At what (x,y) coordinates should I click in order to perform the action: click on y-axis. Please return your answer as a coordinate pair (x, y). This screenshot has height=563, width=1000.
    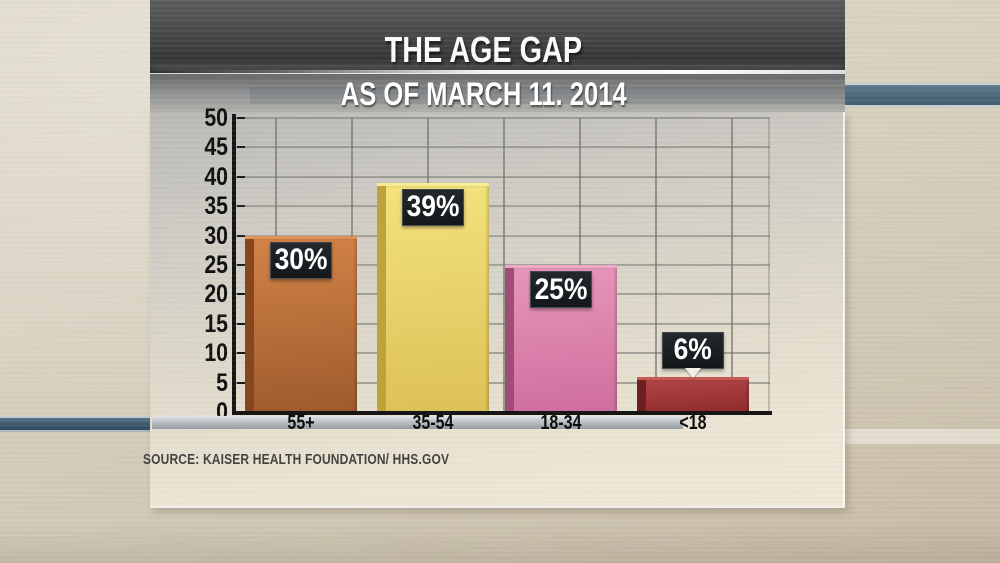
    Looking at the image, I should click on (234, 264).